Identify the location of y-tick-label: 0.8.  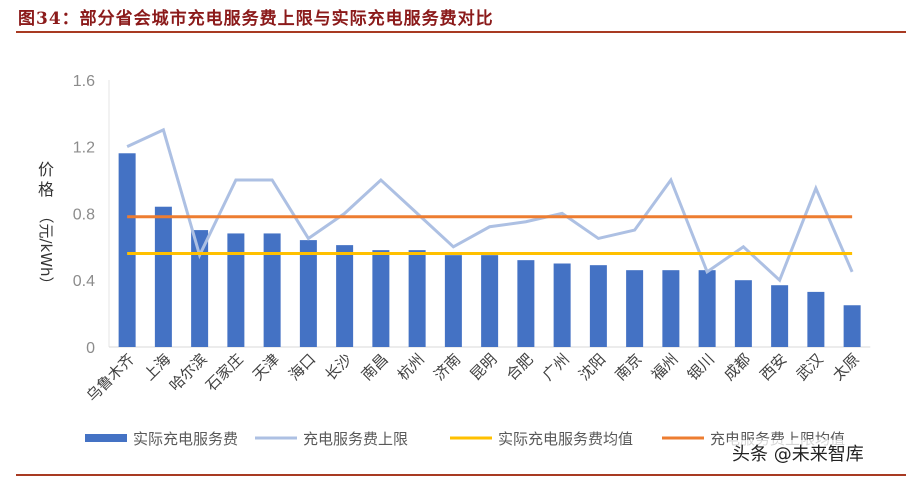
(84, 214).